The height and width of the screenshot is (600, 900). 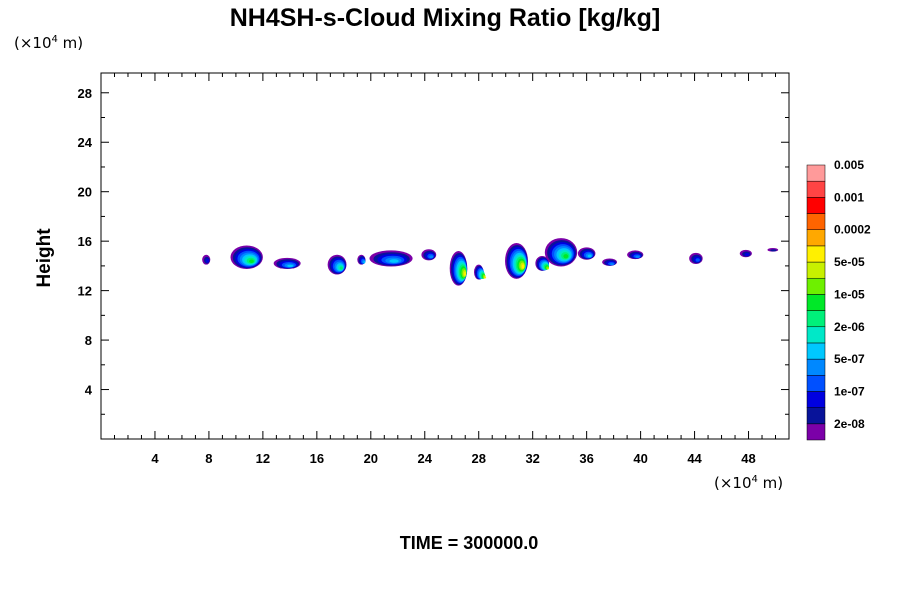 What do you see at coordinates (85, 142) in the screenshot?
I see `y-tick-label: 24` at bounding box center [85, 142].